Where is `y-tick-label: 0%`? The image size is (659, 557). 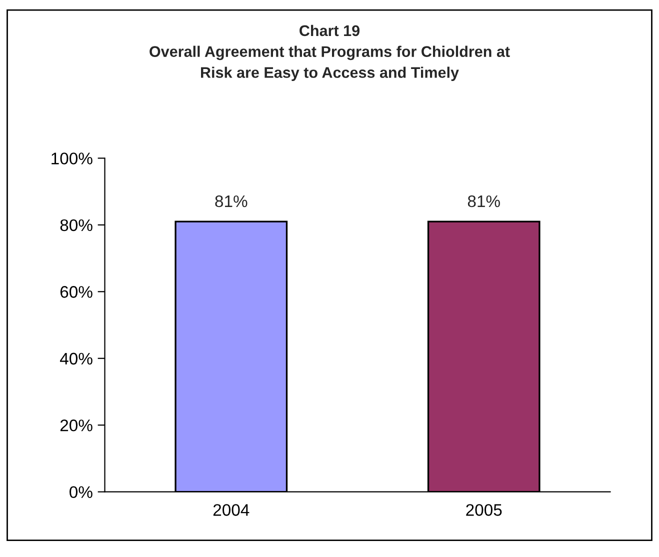 y-tick-label: 0% is located at coordinates (81, 492).